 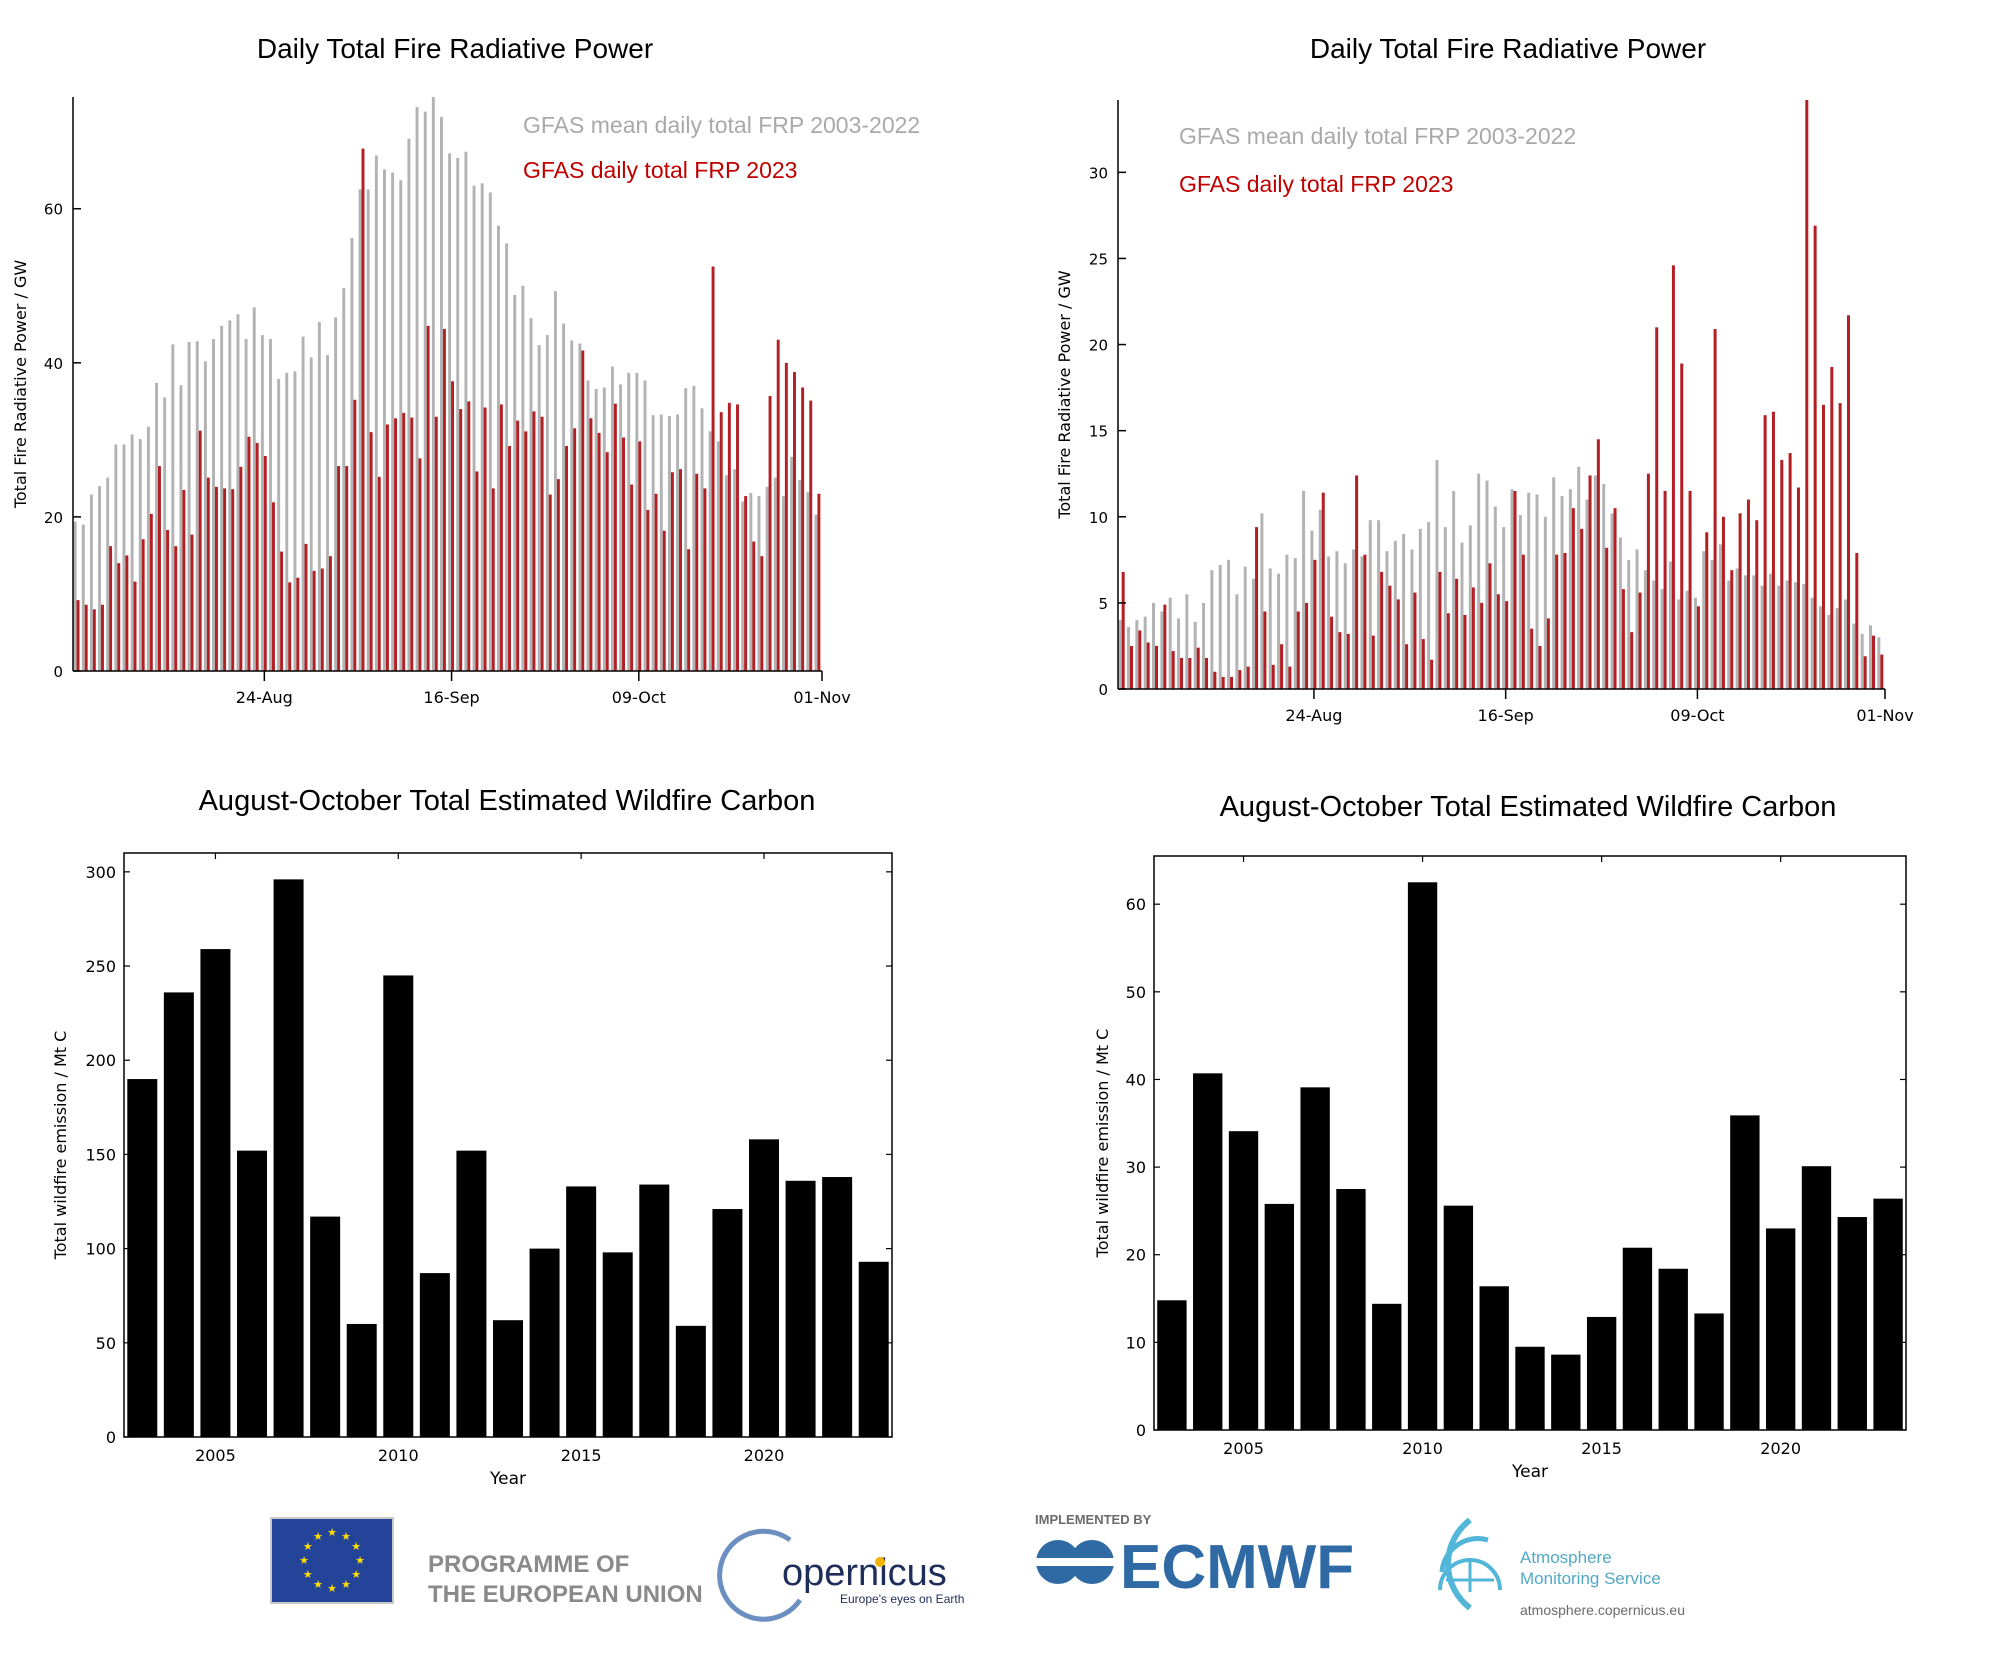 I want to click on x-tick-label: 24-Aug, so click(x=264, y=697).